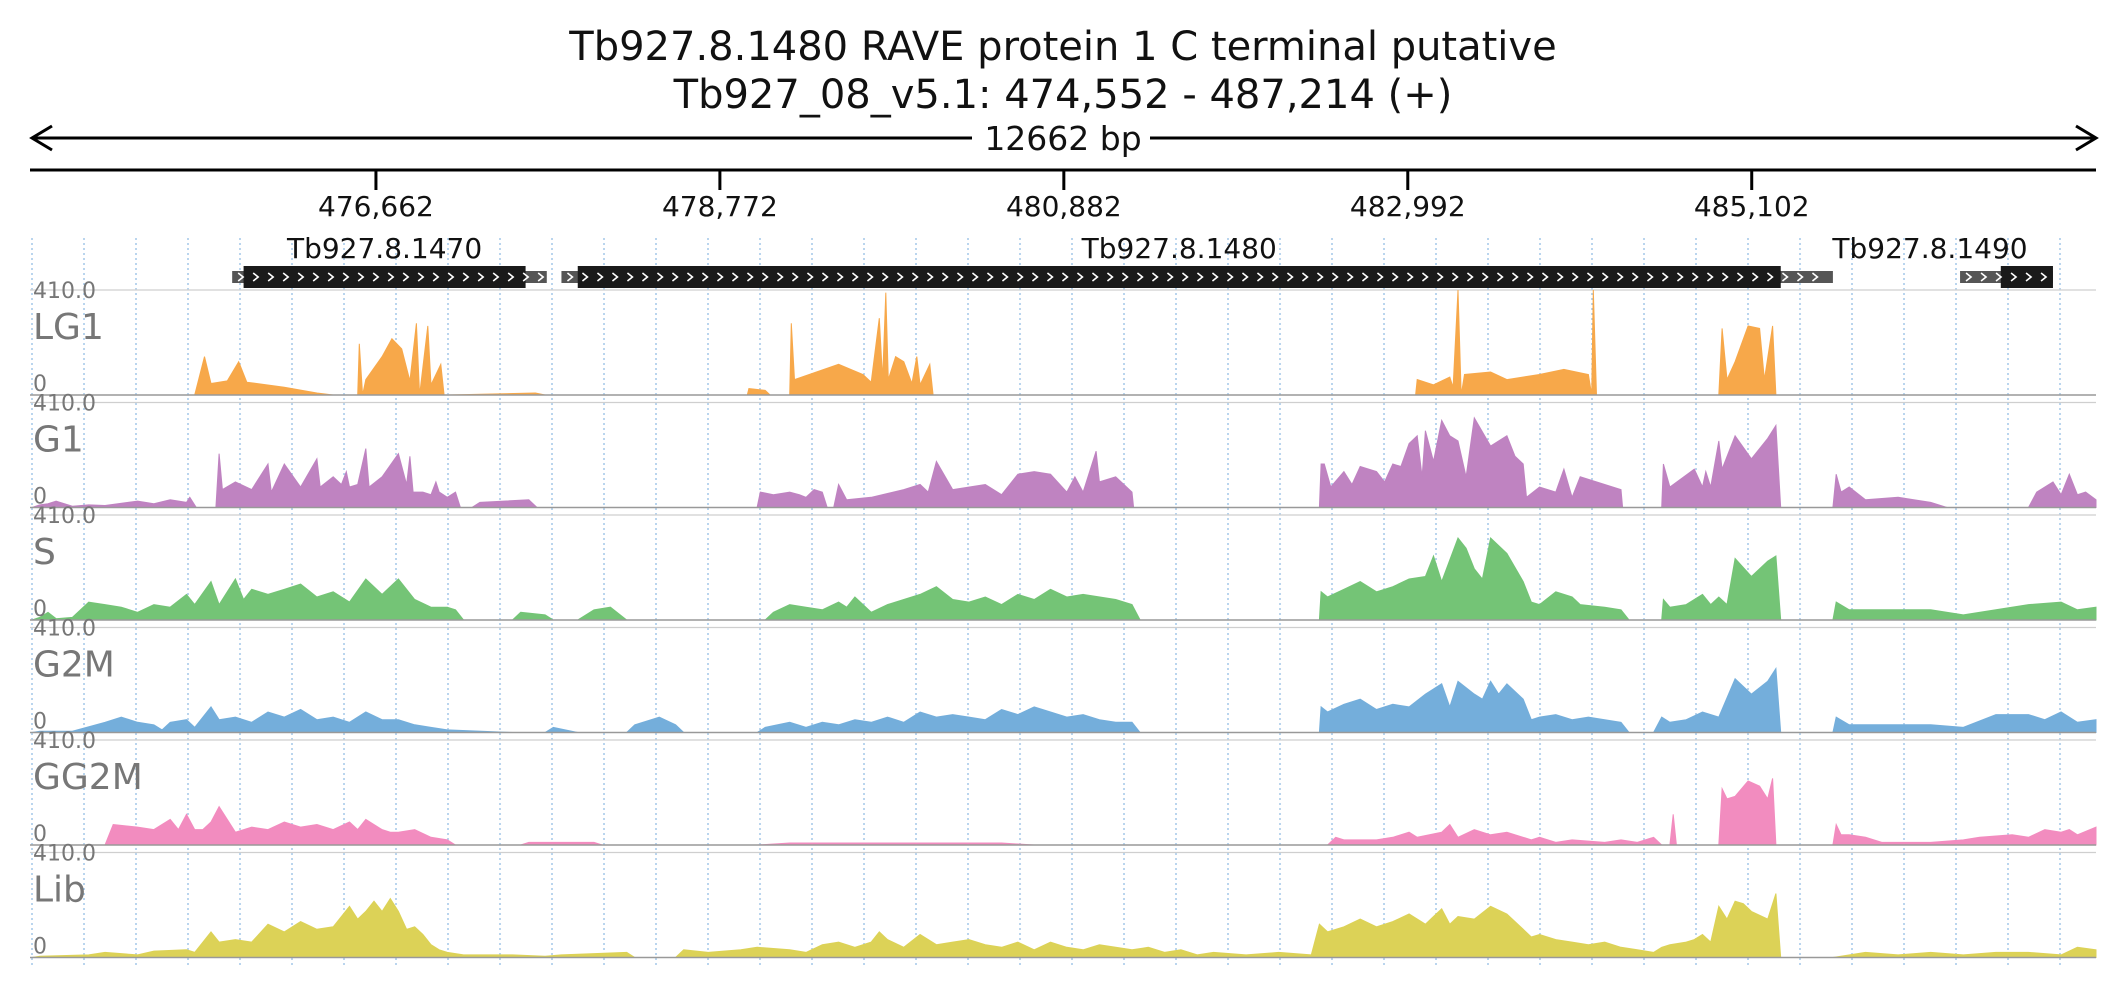 The height and width of the screenshot is (1000, 2126). Describe the element at coordinates (88, 777) in the screenshot. I see `track-name-label: GG2M` at that location.